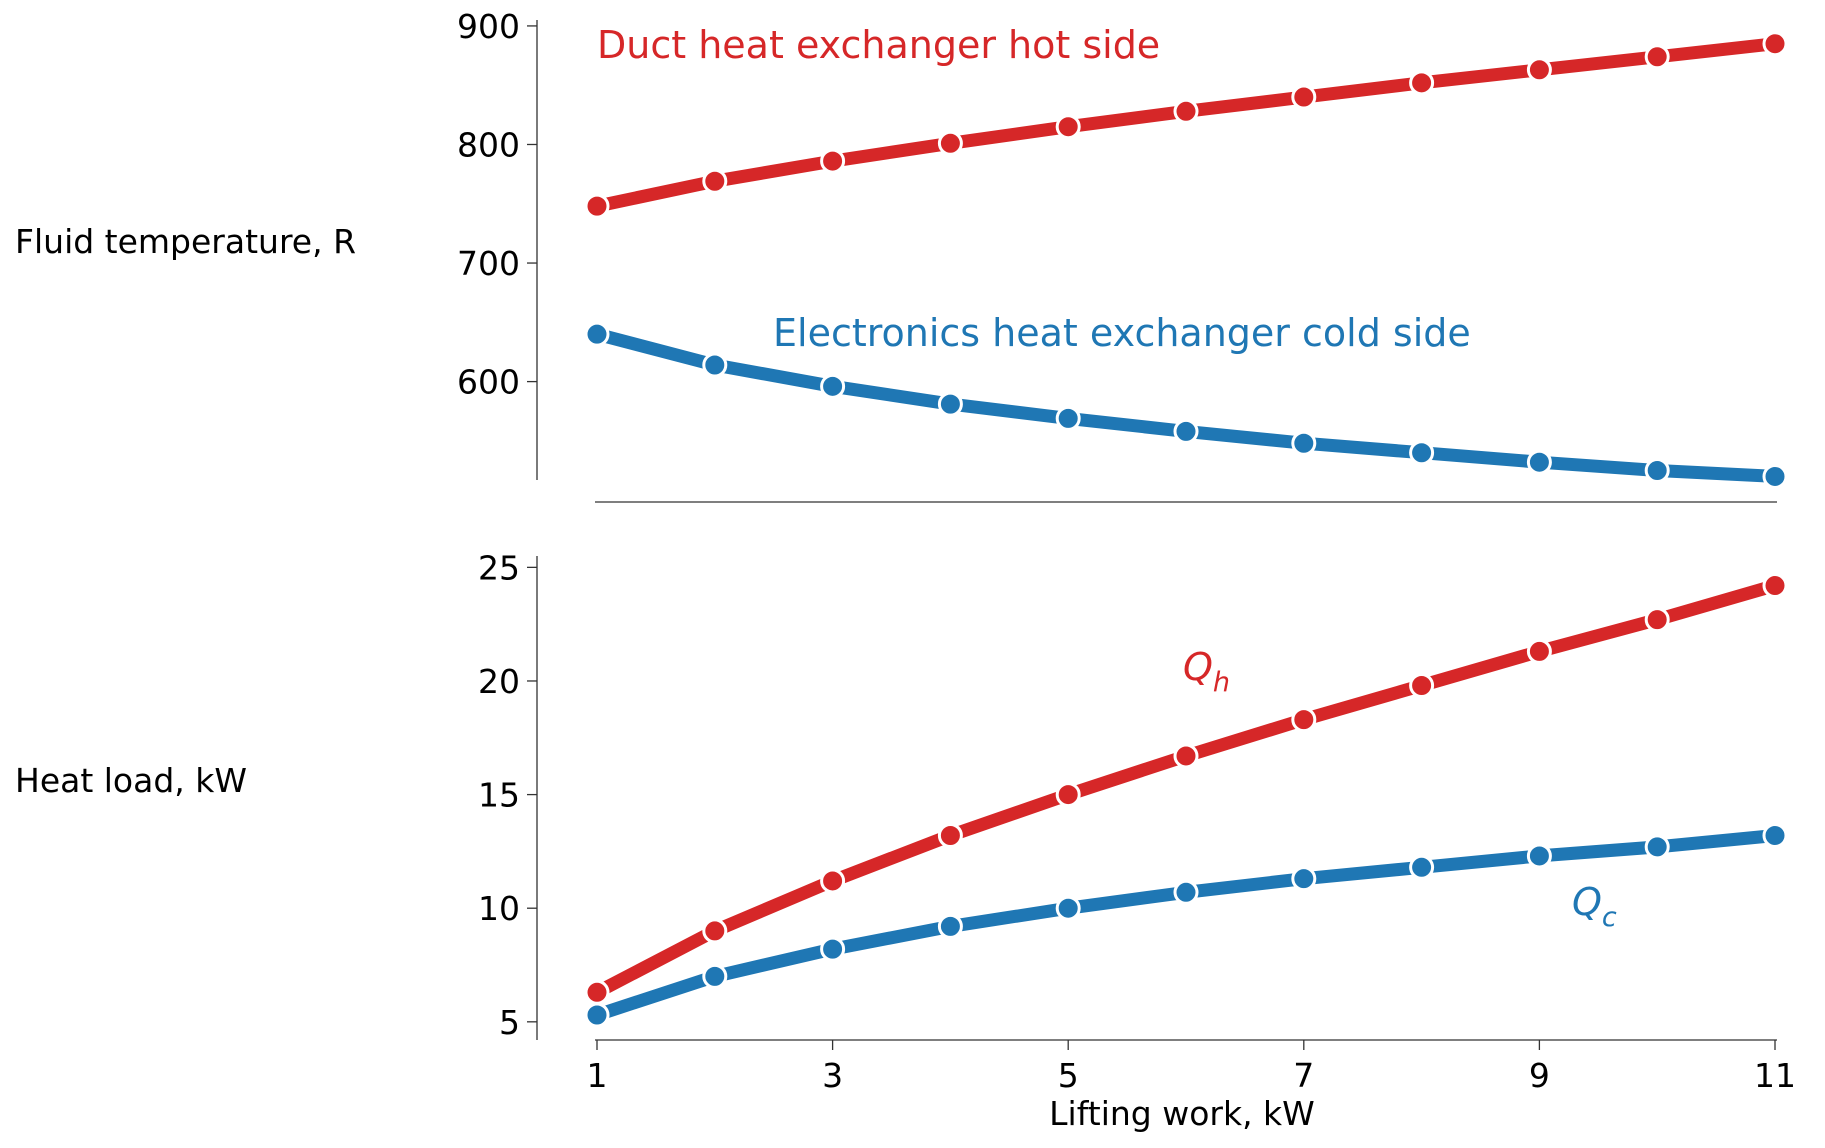 Image resolution: width=1825 pixels, height=1148 pixels. I want to click on x-tick-label-bottom: 1, so click(597, 1075).